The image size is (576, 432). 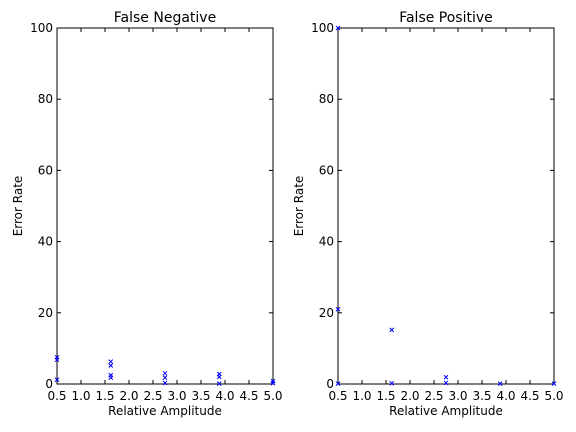 I want to click on false-positive-x-tick-label: 4.0, so click(x=505, y=396).